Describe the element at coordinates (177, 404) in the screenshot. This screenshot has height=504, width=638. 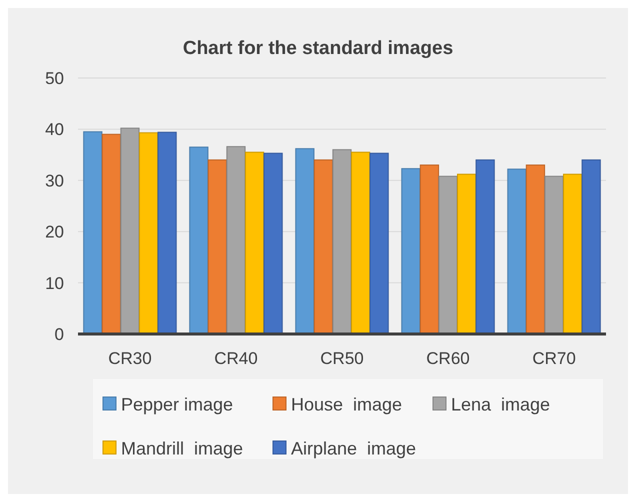
I see `legend-label: Pepper image` at that location.